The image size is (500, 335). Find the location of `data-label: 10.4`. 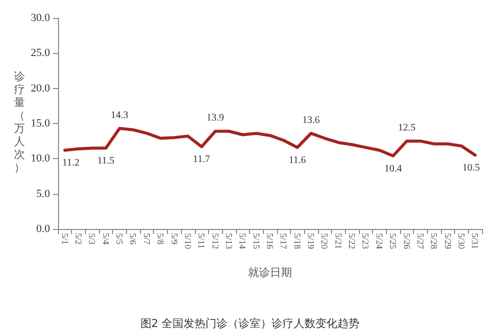

data-label: 10.4 is located at coordinates (393, 168).